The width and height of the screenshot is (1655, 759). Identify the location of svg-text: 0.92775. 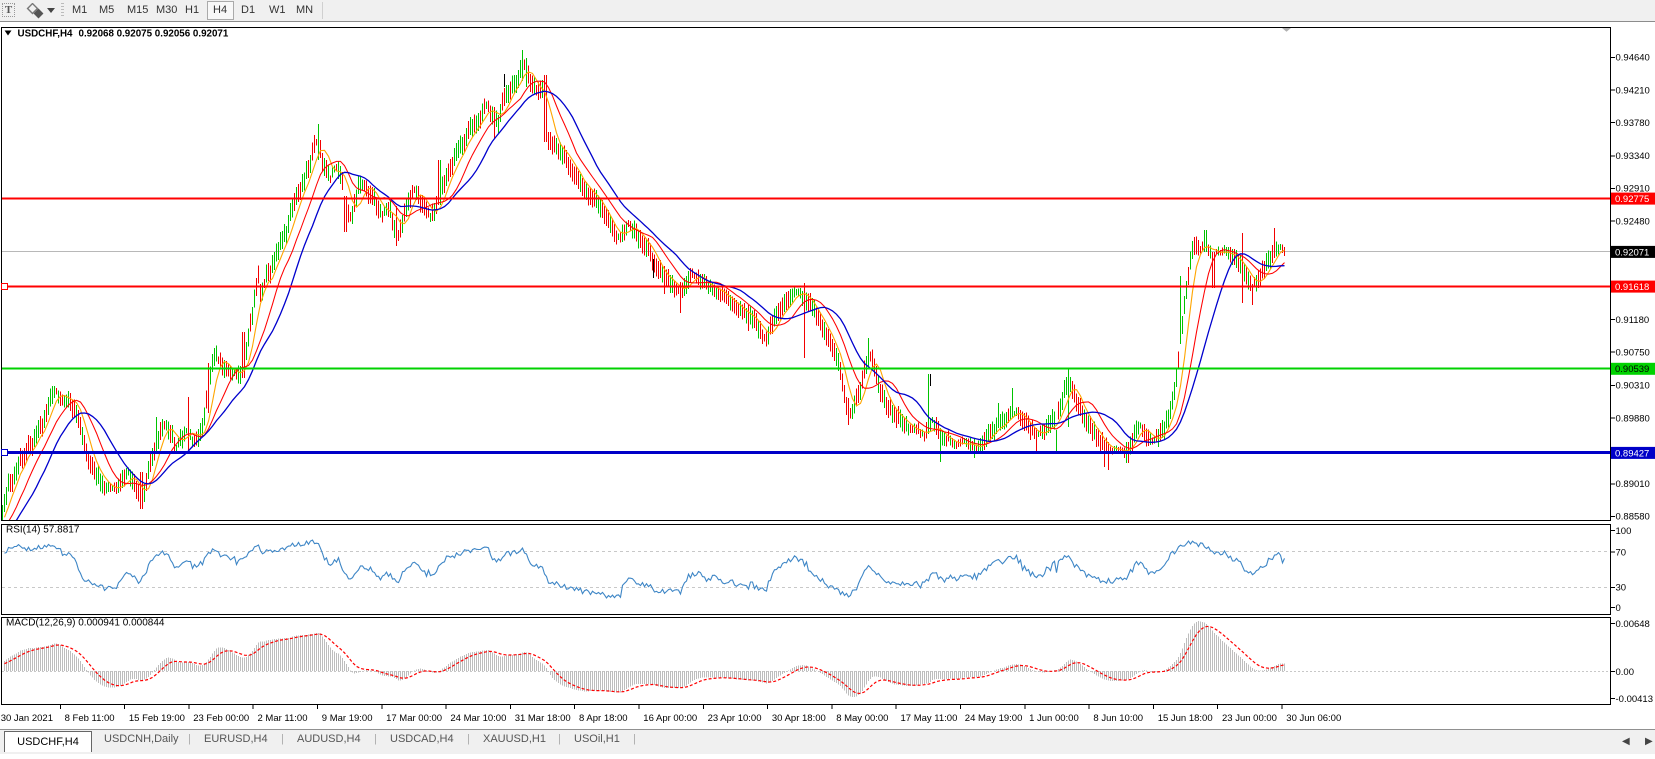
(1632, 199).